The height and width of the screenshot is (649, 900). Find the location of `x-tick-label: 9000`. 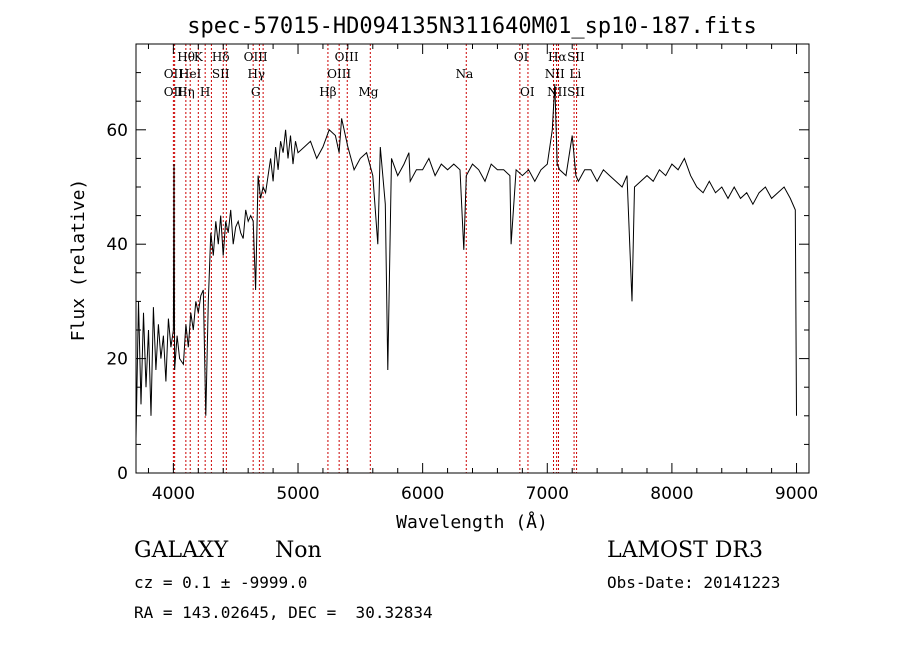

x-tick-label: 9000 is located at coordinates (796, 494).